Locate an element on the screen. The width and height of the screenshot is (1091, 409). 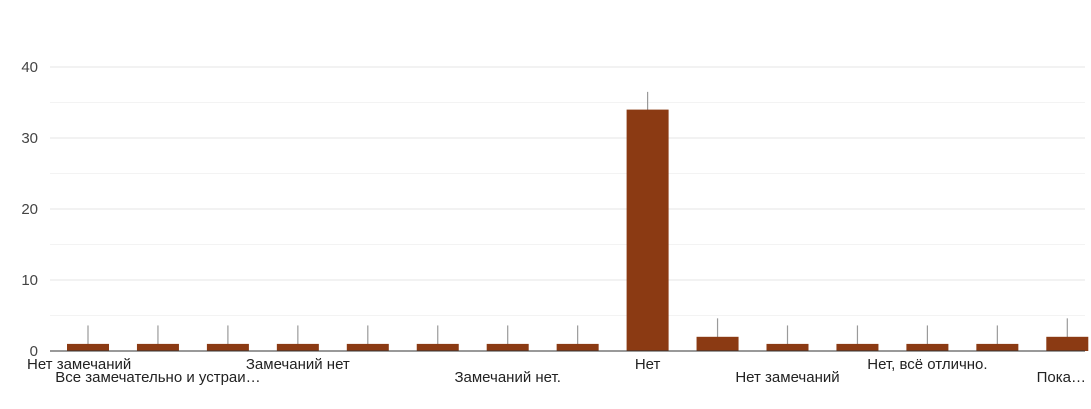
y-tick-label: 40 is located at coordinates (29, 67).